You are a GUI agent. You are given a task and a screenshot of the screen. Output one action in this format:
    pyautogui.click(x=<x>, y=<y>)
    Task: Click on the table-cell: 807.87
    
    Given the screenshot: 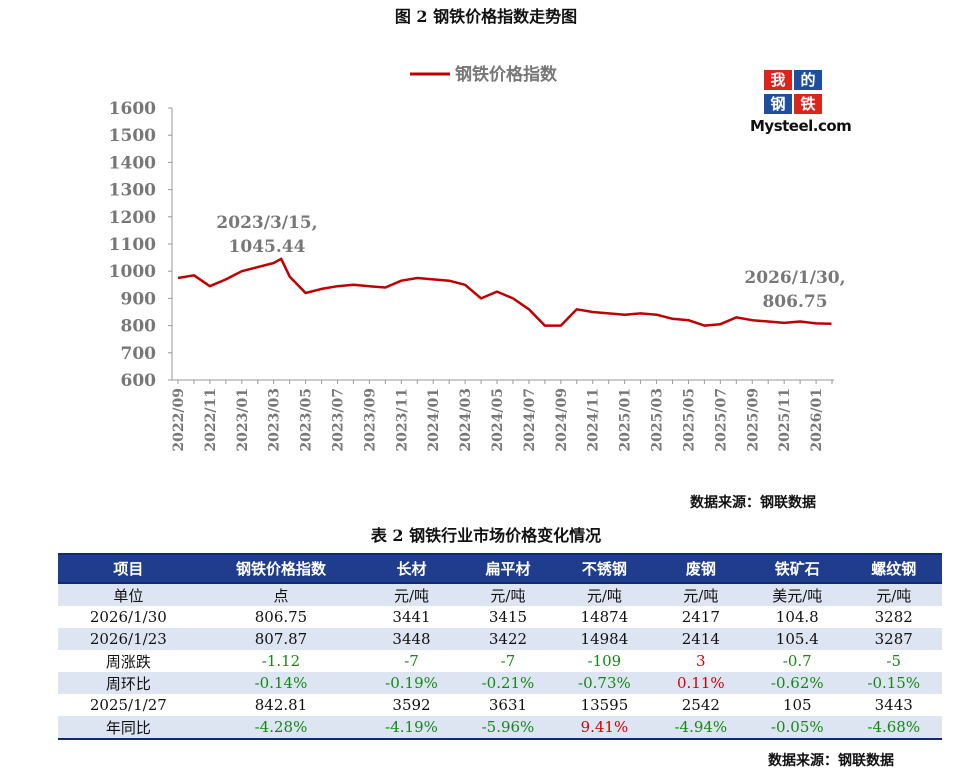 What is the action you would take?
    pyautogui.click(x=281, y=639)
    